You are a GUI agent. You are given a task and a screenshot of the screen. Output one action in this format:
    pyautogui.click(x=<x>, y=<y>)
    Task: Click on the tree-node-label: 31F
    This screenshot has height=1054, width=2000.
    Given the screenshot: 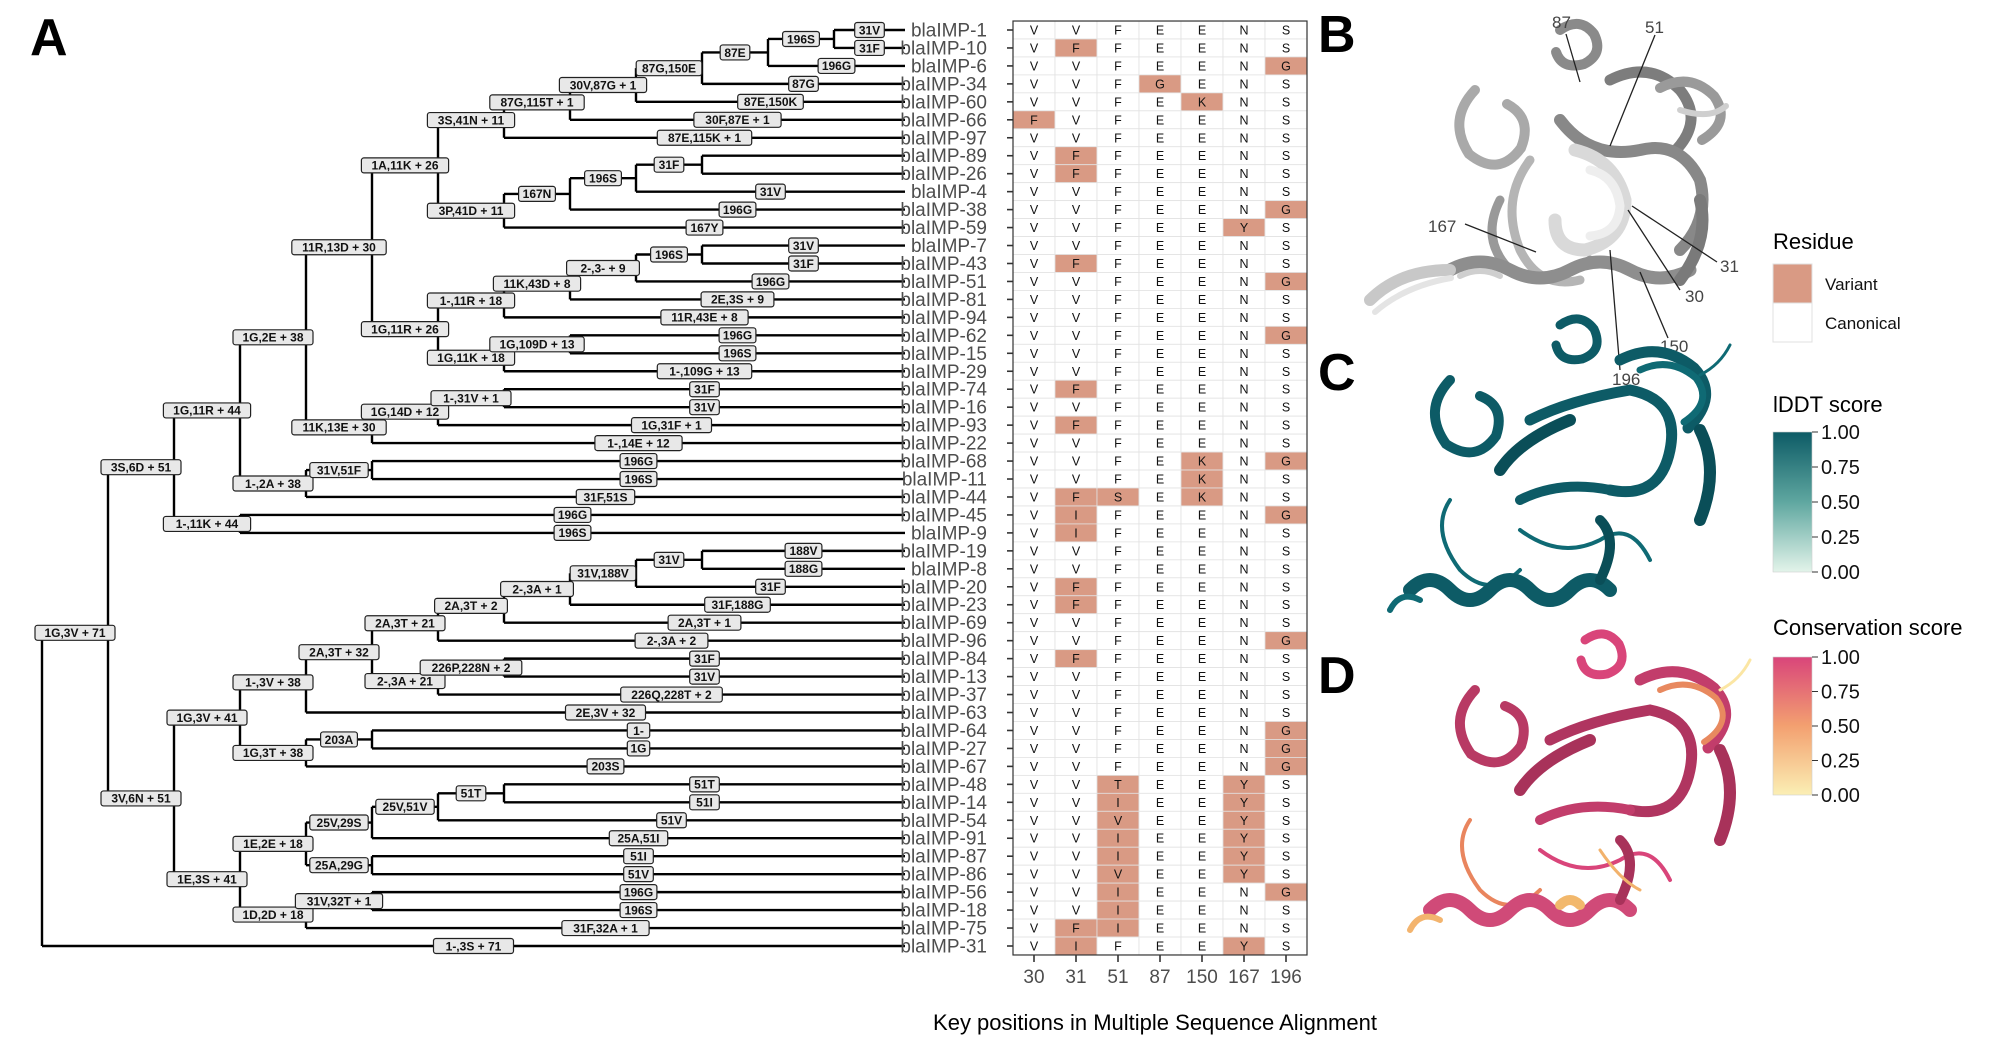 What is the action you would take?
    pyautogui.click(x=704, y=658)
    